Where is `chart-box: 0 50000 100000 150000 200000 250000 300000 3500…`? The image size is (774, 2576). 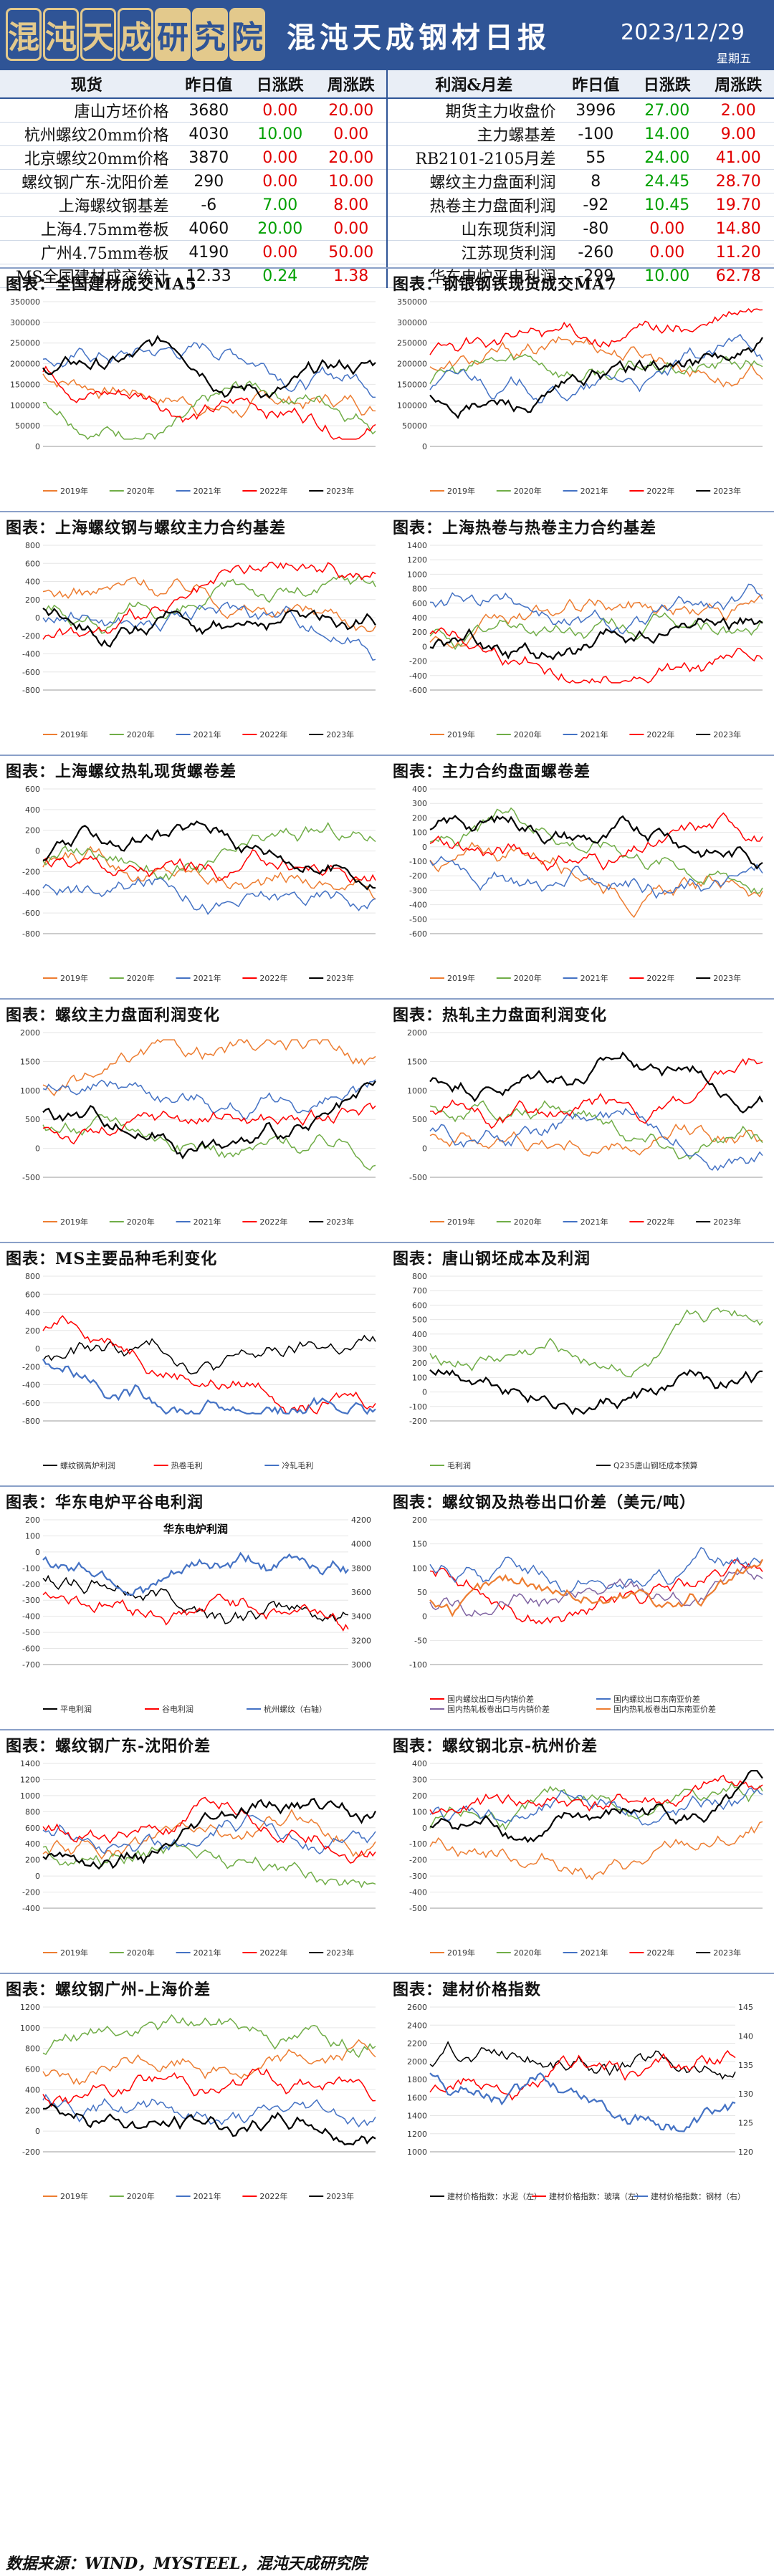 chart-box: 0 50000 100000 150000 200000 250000 300000 3500… is located at coordinates (580, 402).